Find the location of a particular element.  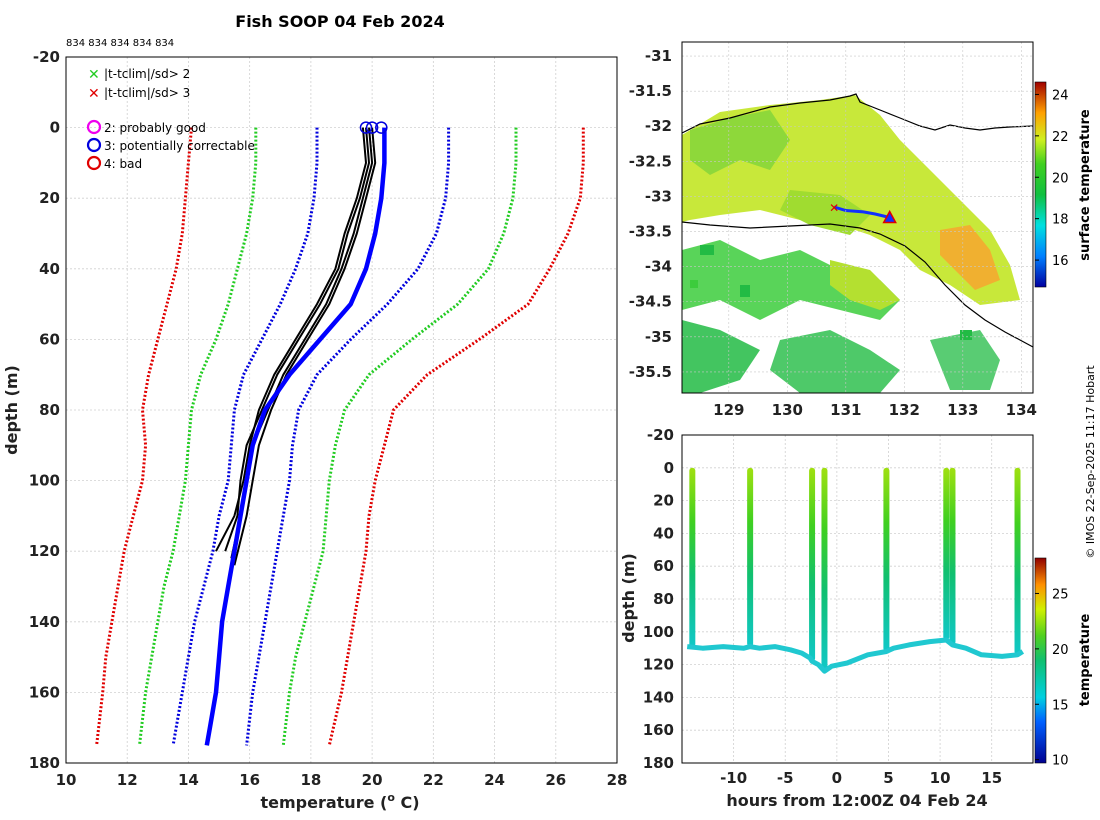

section-cbar-tick-label: 10 is located at coordinates (1060, 761).